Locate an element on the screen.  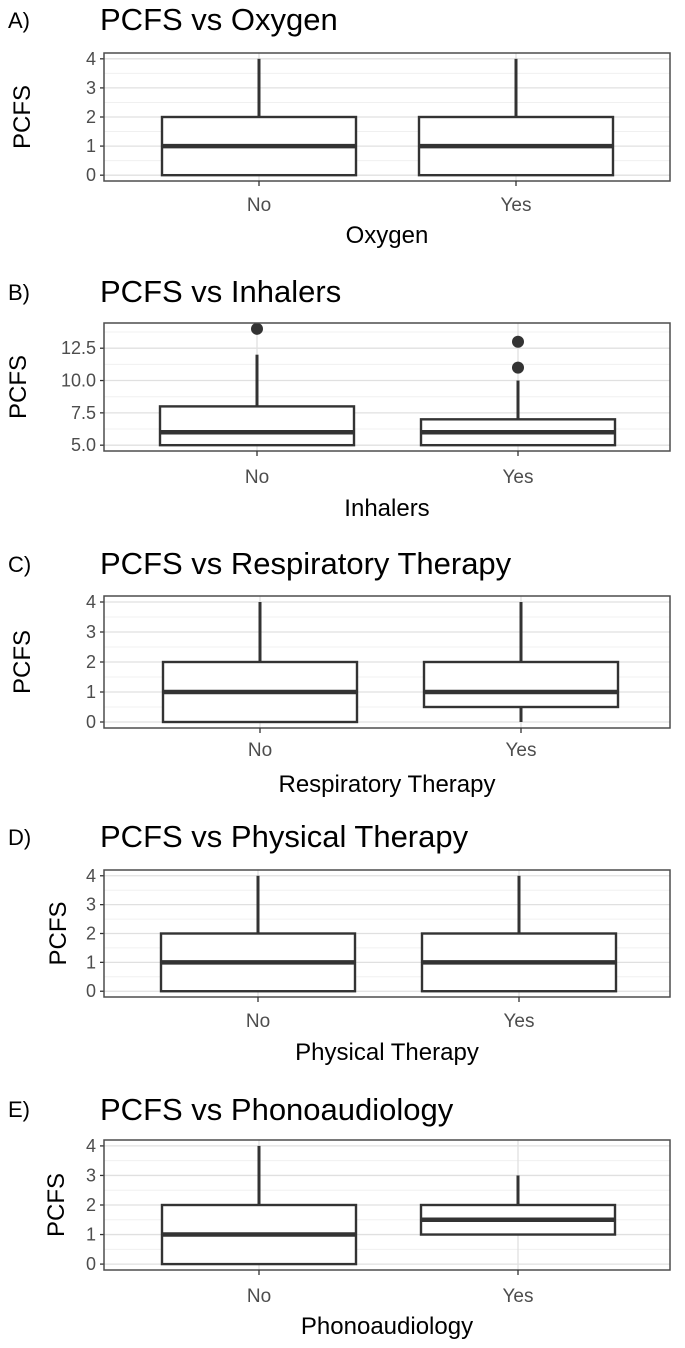
chart-title: PCFS vs Physical Therapy is located at coordinates (284, 836).